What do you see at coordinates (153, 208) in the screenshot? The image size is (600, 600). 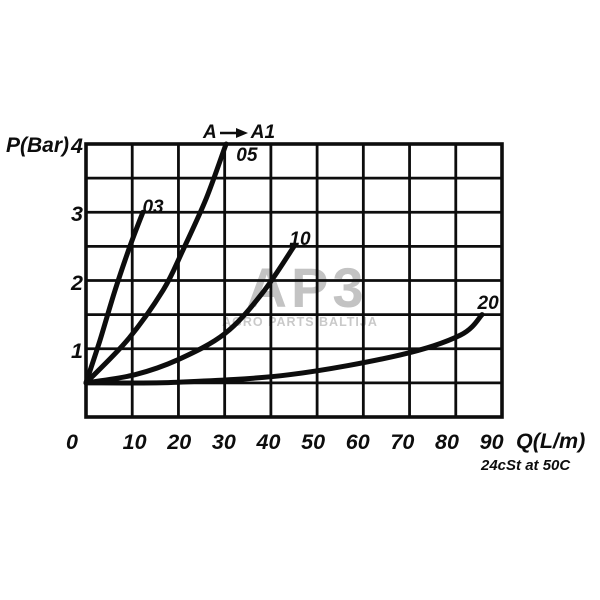 I see `curve-label-03: 03` at bounding box center [153, 208].